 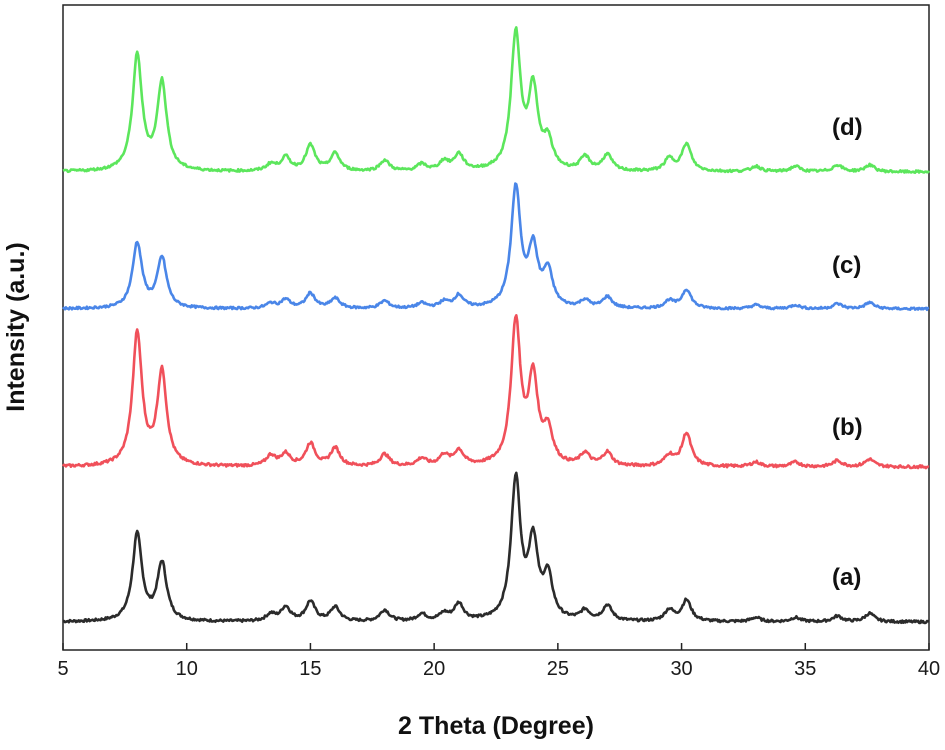 What do you see at coordinates (62, 669) in the screenshot?
I see `x-tick-label: 5` at bounding box center [62, 669].